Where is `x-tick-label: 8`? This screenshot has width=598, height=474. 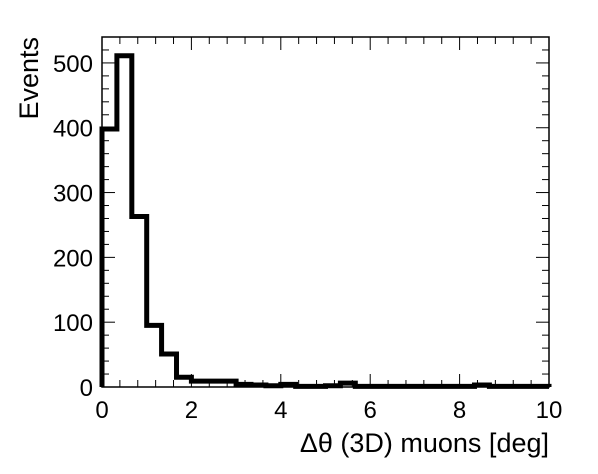 x-tick-label: 8 is located at coordinates (459, 410).